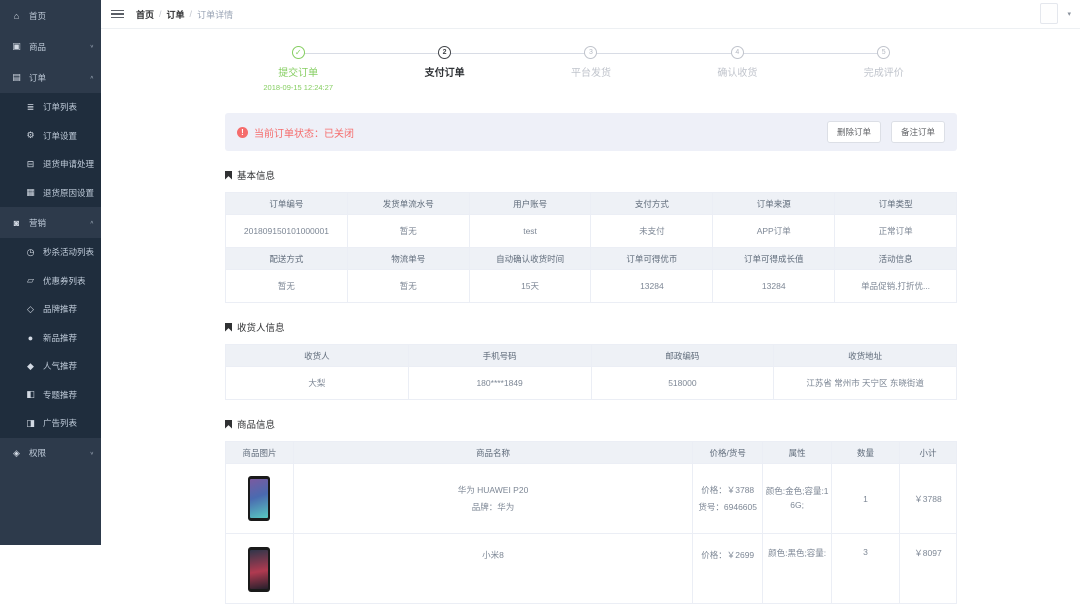  I want to click on table-header-cell: 手机号码, so click(499, 355).